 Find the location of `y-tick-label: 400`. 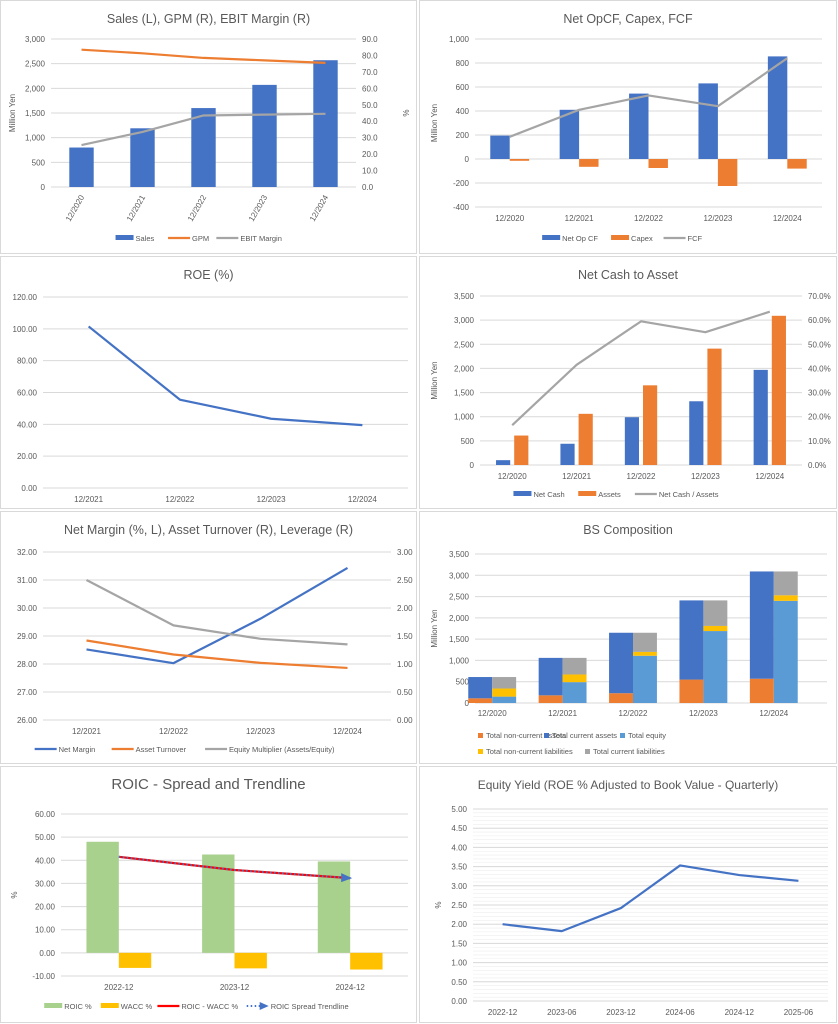

y-tick-label: 400 is located at coordinates (463, 111).